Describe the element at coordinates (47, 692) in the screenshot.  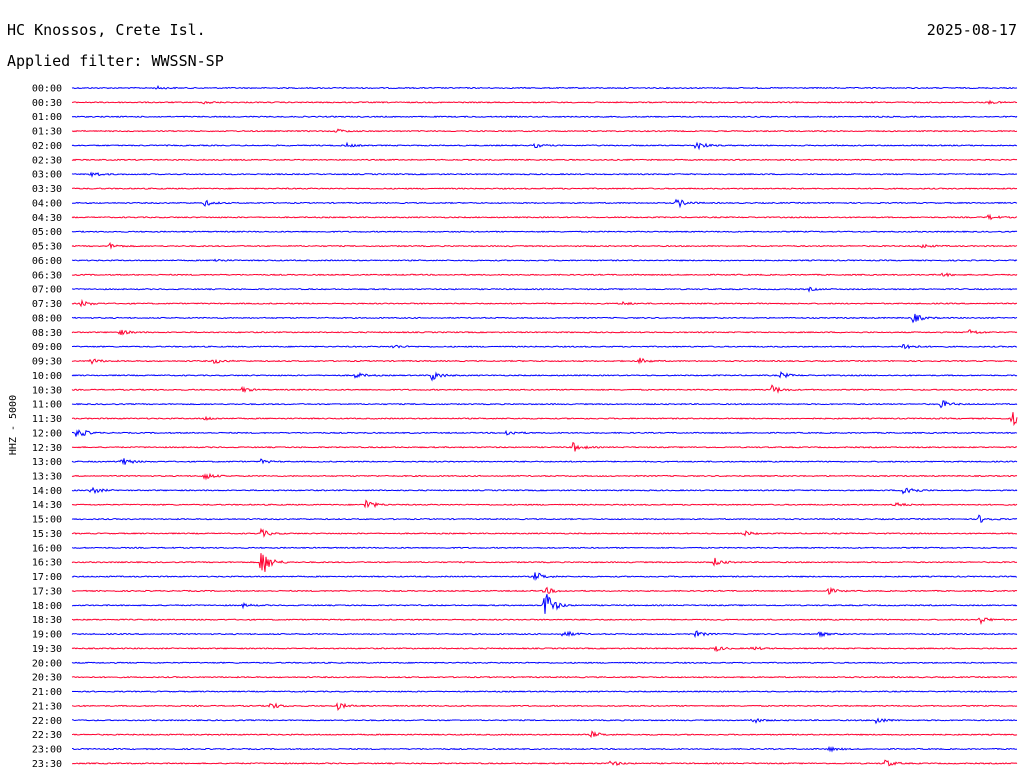
I see `time-tick-label: 21:00` at that location.